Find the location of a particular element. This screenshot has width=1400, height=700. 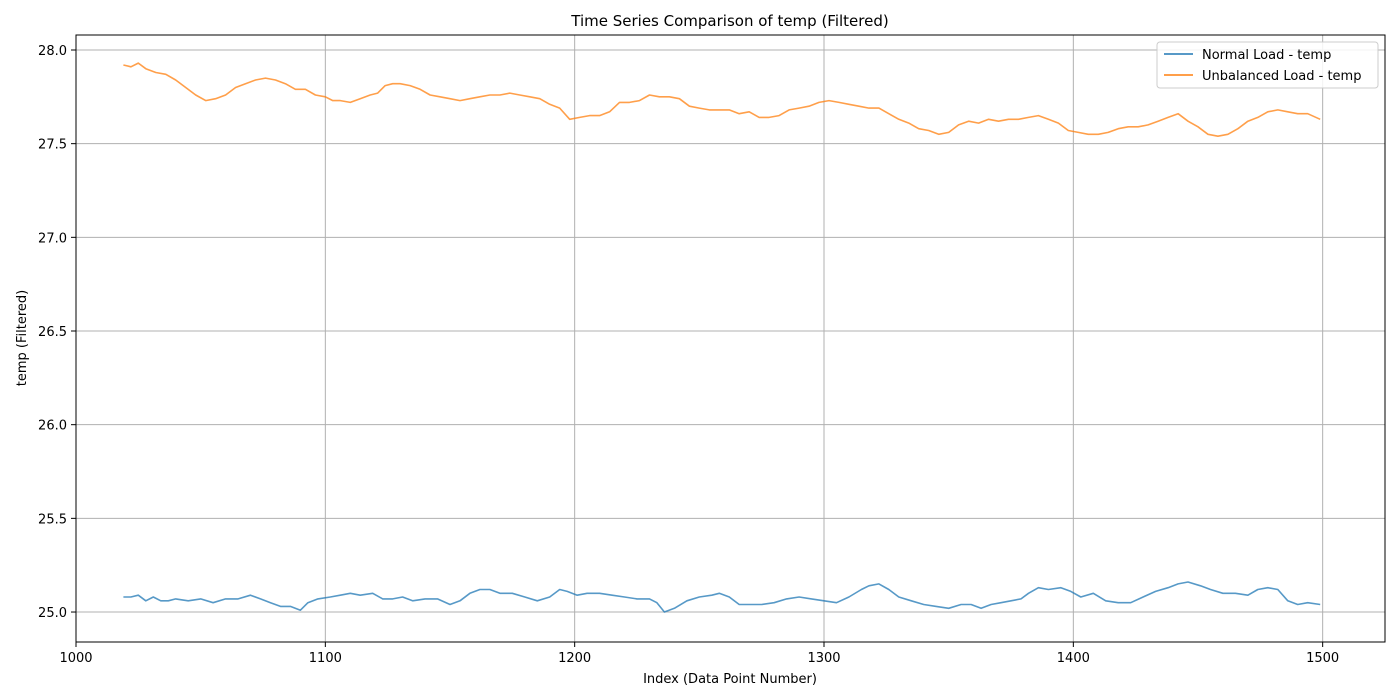

legend-label-normal-load: Normal Load - temp is located at coordinates (1266, 55).